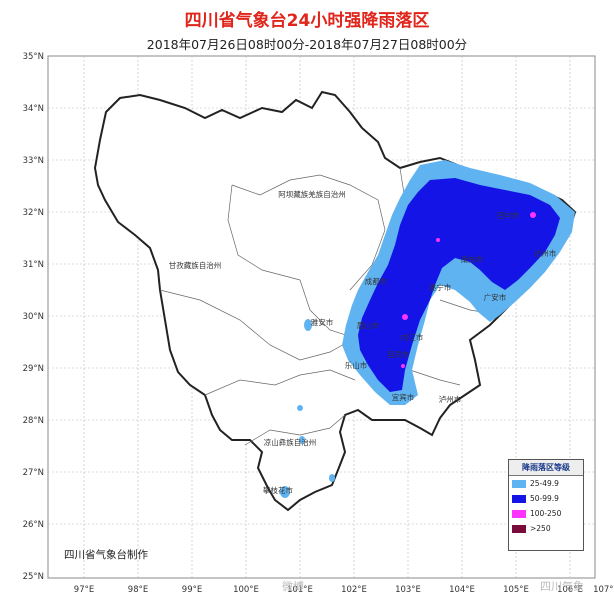 This screenshot has height=604, width=614. What do you see at coordinates (307, 44) in the screenshot?
I see `map-subtitle: 2018年07月26日08时00分-2018年07月27日08时00分` at bounding box center [307, 44].